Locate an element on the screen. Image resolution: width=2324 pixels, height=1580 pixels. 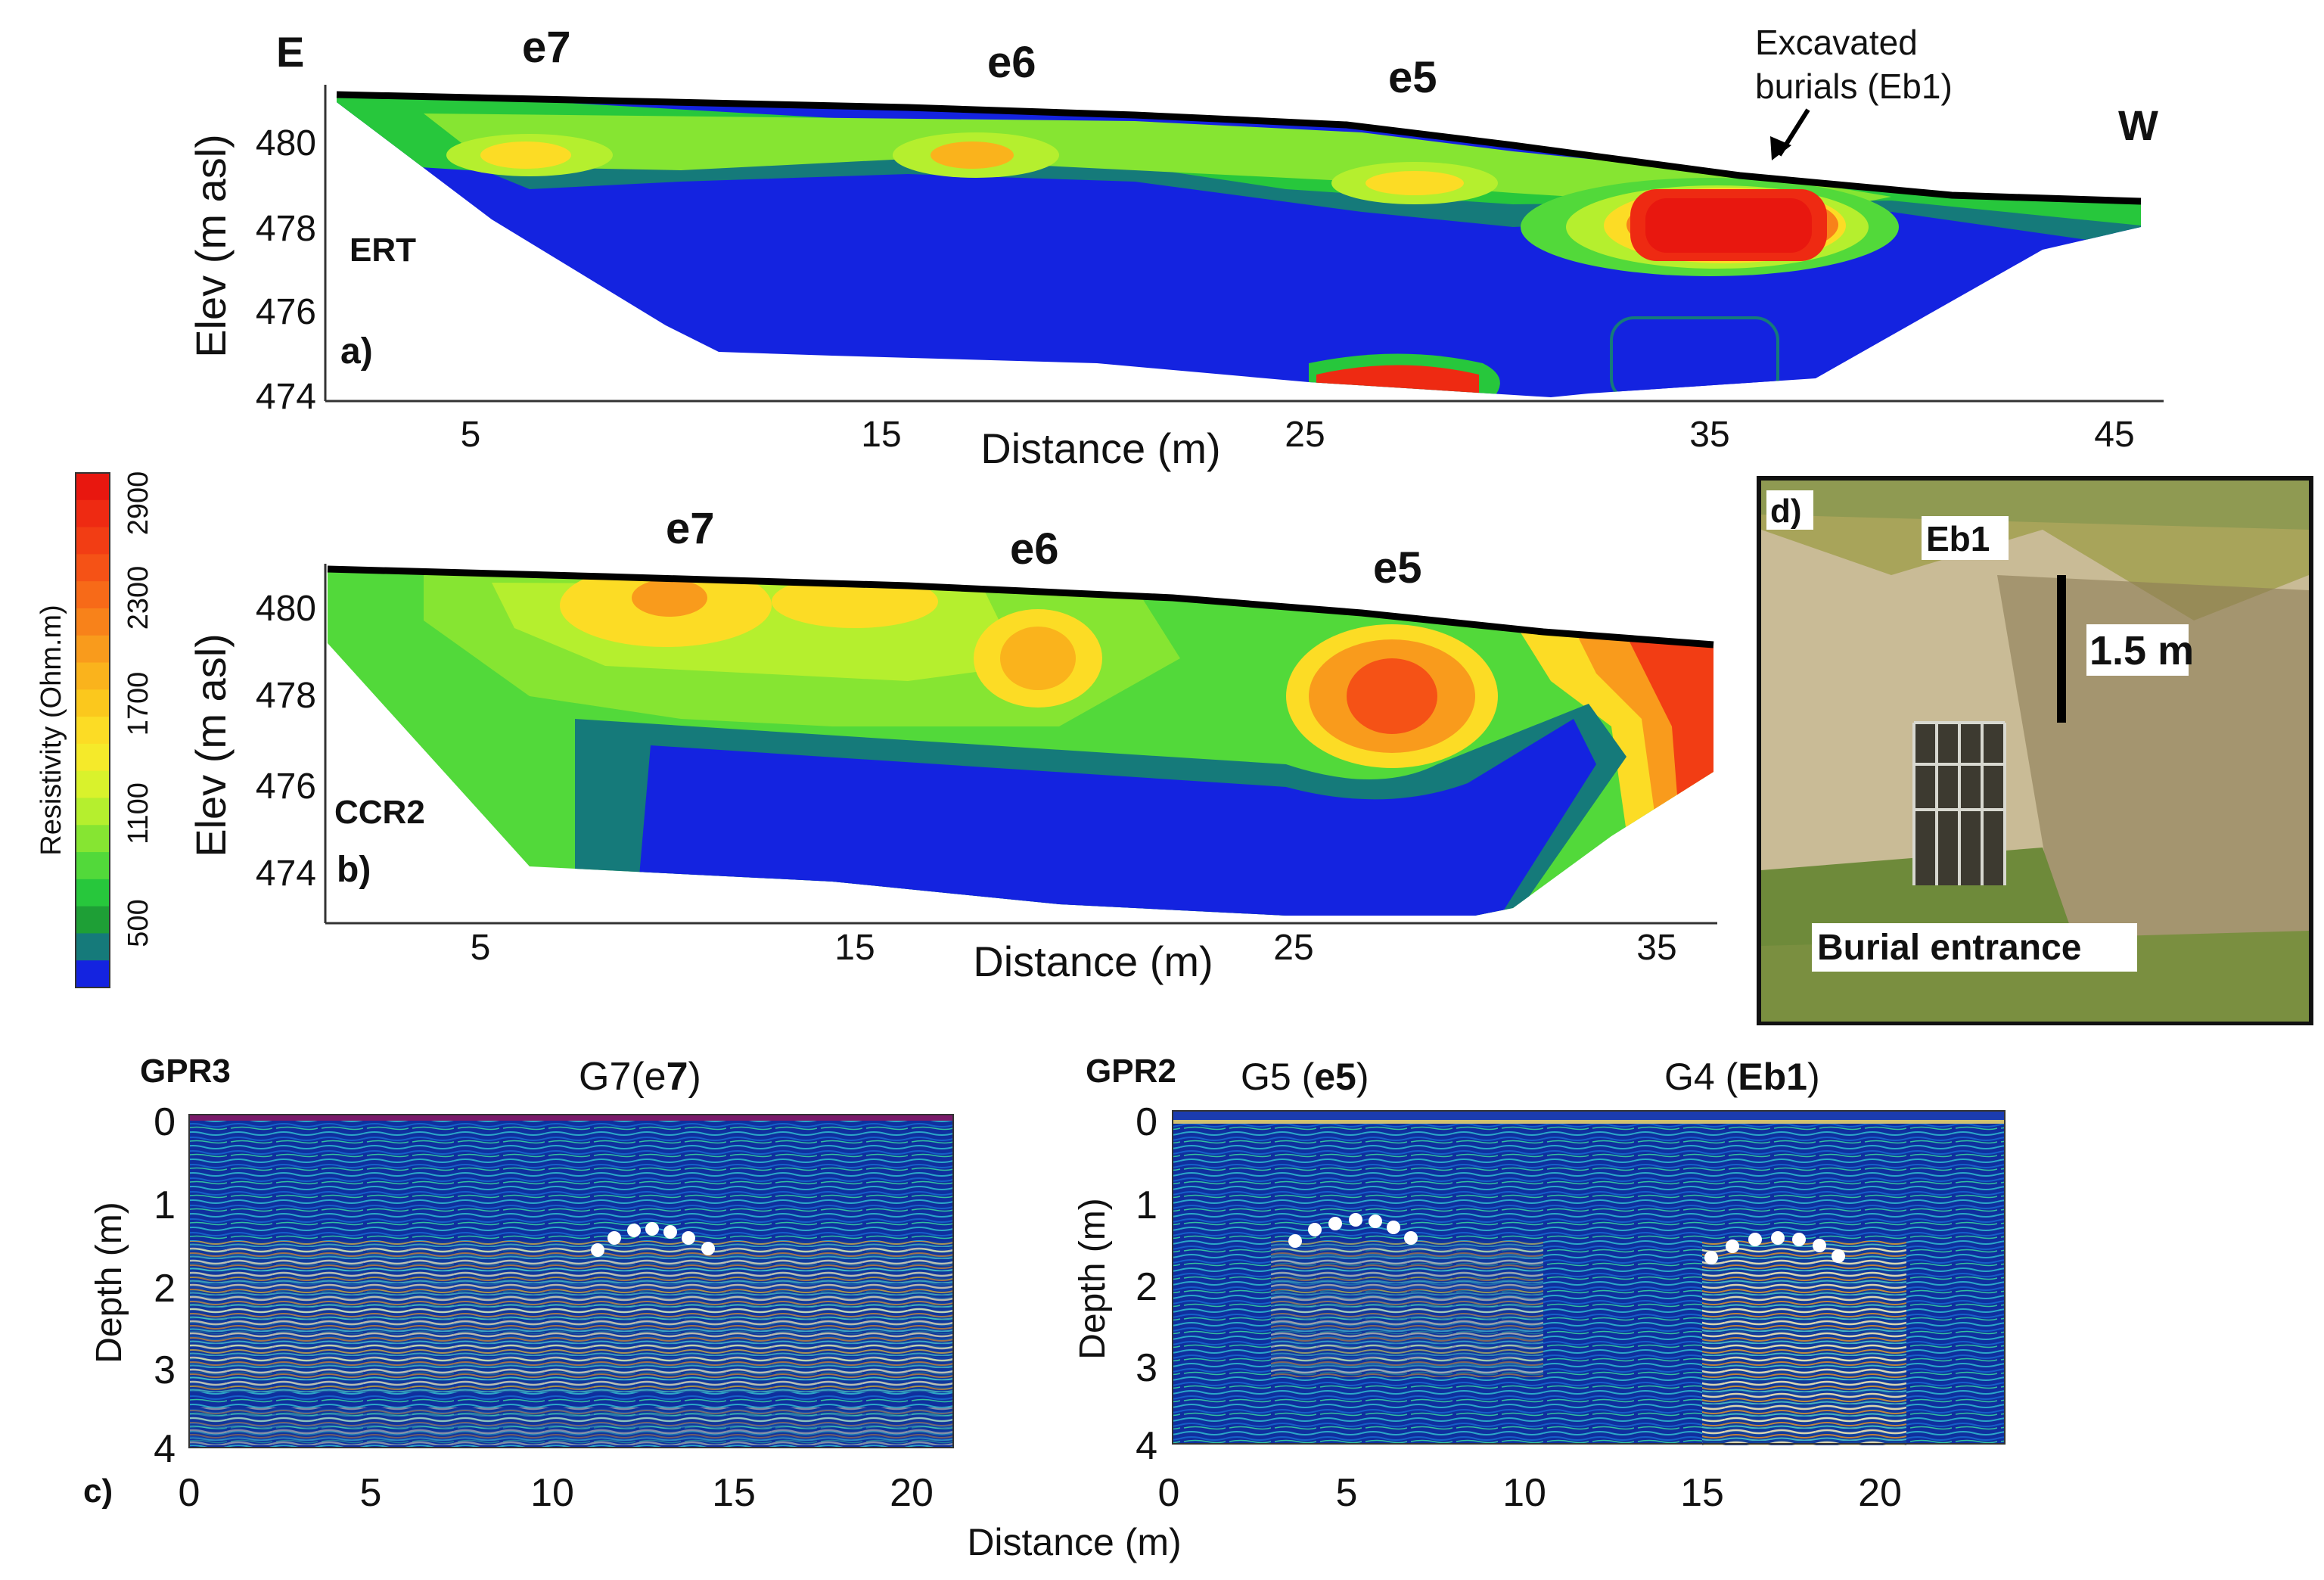
panel-letter-d: d) is located at coordinates (1786, 511).